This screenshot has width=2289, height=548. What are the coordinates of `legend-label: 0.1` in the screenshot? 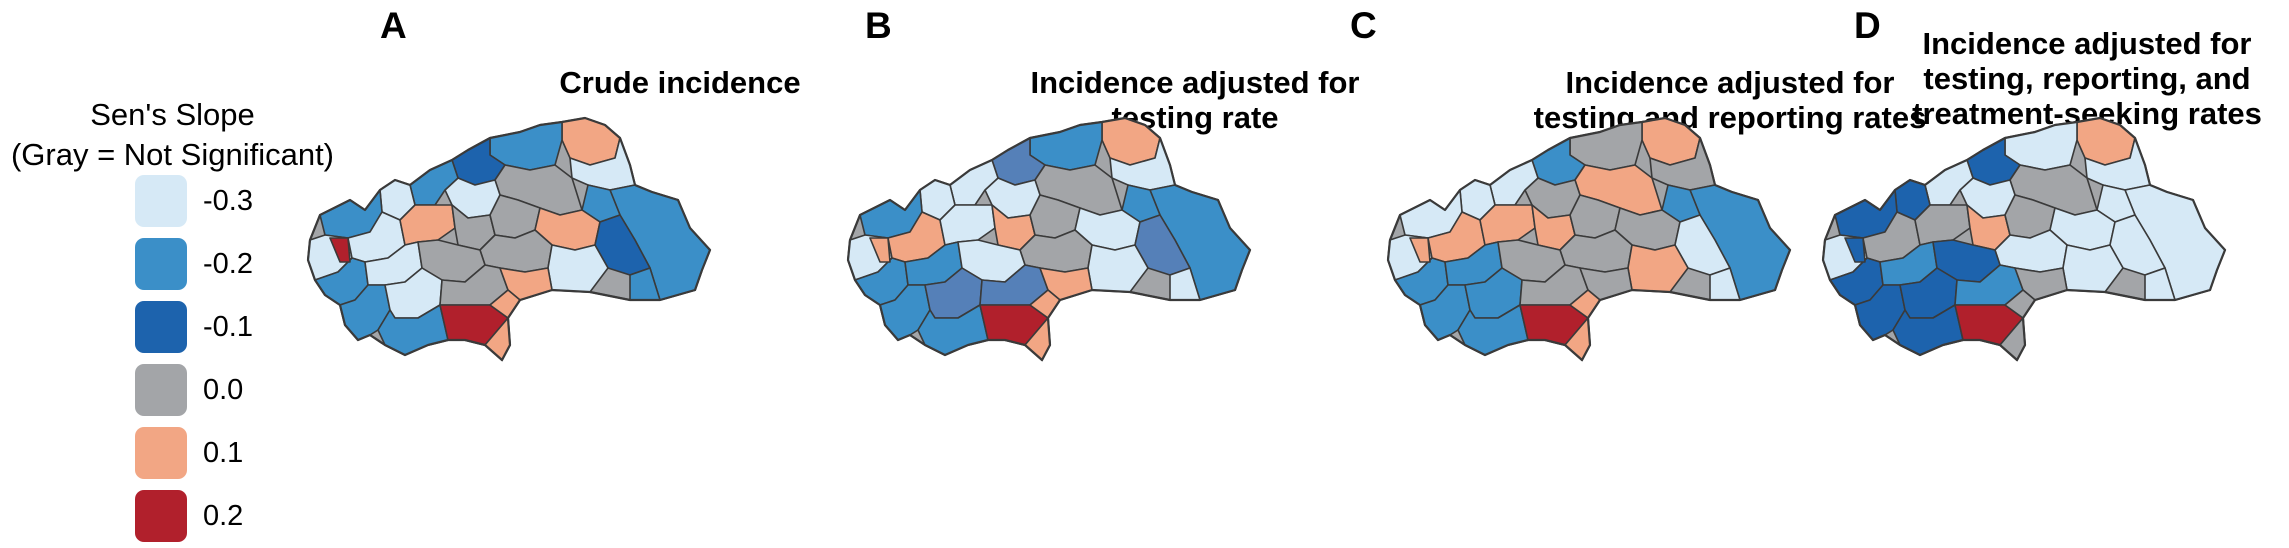 It's located at (223, 453).